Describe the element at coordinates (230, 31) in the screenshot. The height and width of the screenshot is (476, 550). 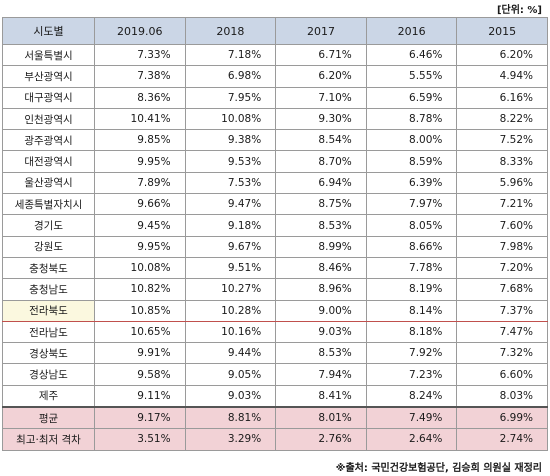
I see `header-year: 2018` at that location.